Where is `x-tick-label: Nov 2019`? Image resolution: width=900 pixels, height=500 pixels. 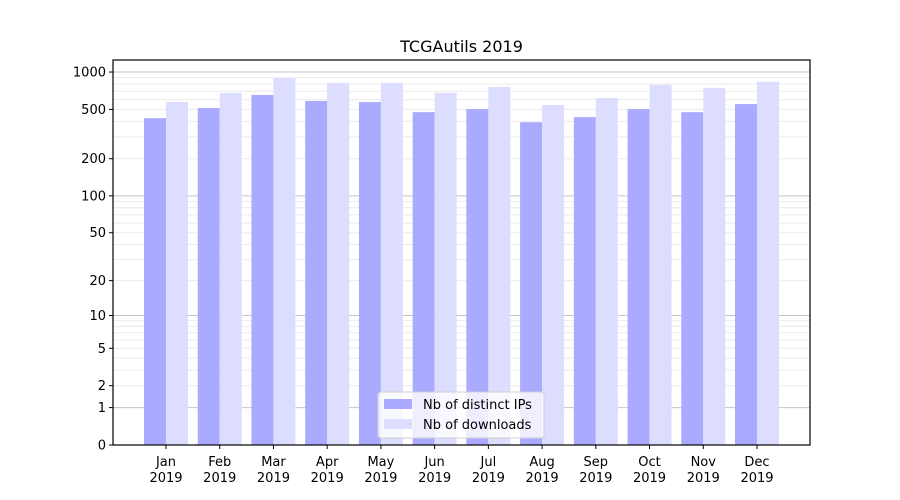 x-tick-label: Nov 2019 is located at coordinates (703, 470).